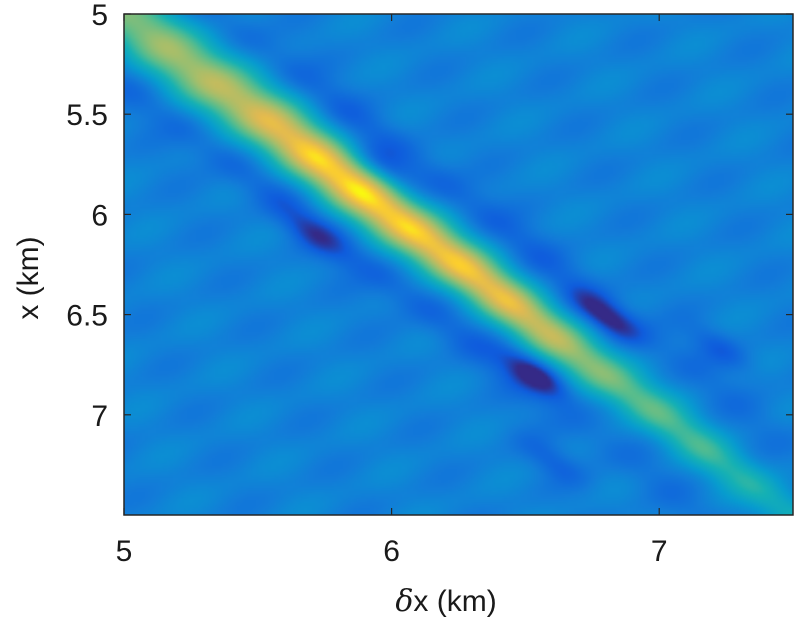 This screenshot has width=797, height=624. Describe the element at coordinates (99, 215) in the screenshot. I see `y-tick-label: 6` at that location.